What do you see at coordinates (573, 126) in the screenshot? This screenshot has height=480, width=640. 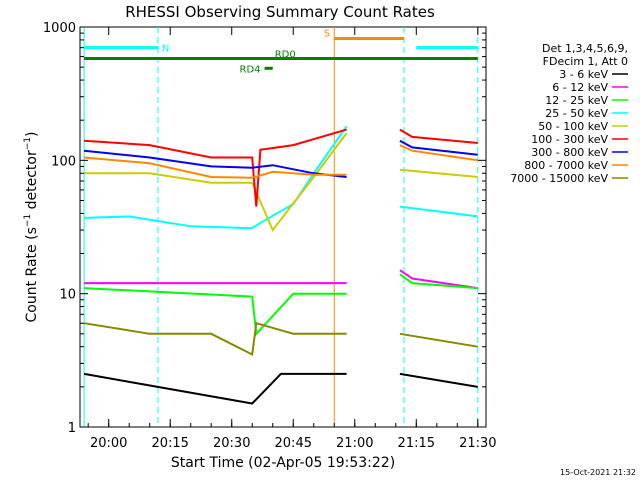 I see `legend-item-label: 50 - 100 keV` at bounding box center [573, 126].